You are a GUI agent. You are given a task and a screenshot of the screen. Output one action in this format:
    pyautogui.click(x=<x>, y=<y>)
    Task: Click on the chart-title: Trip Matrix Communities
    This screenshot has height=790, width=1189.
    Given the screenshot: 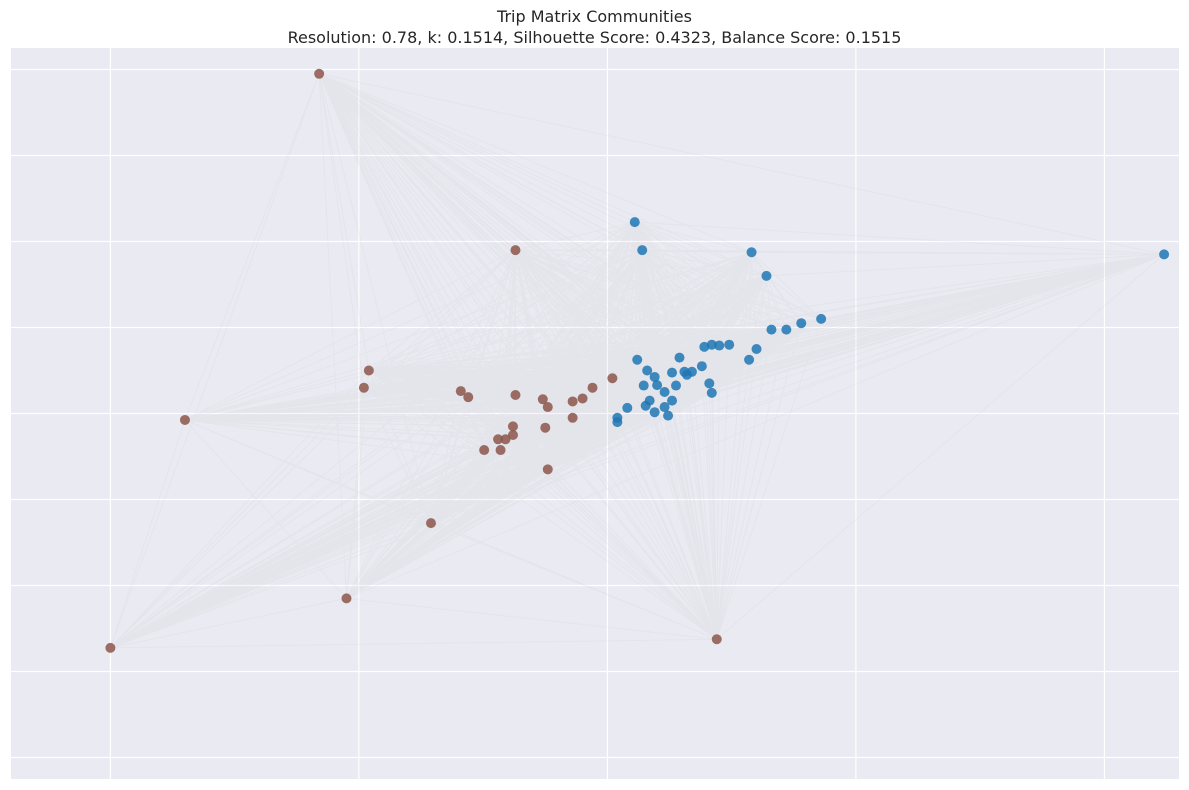 What is the action you would take?
    pyautogui.click(x=594, y=16)
    